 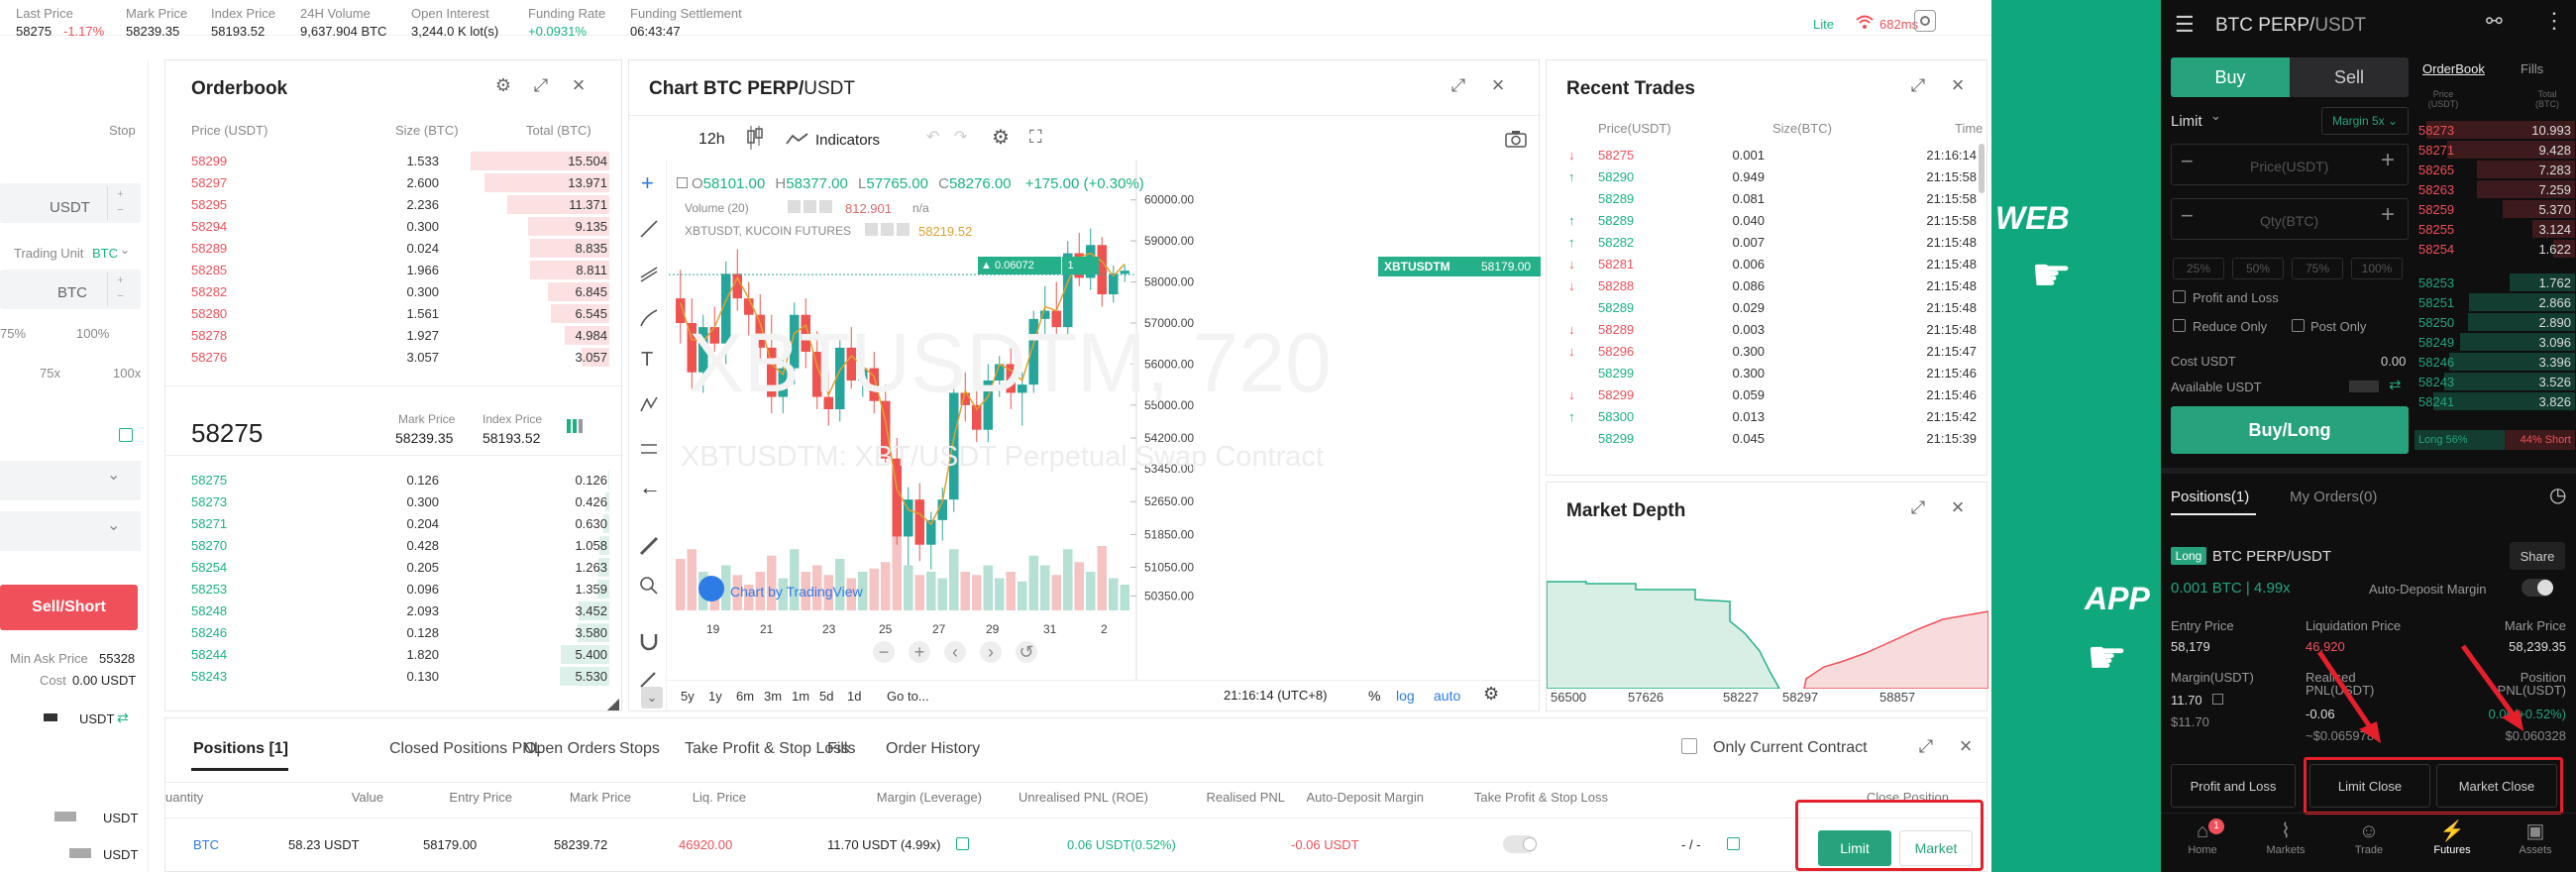 I want to click on limit-close-button: Limit, so click(x=1854, y=848).